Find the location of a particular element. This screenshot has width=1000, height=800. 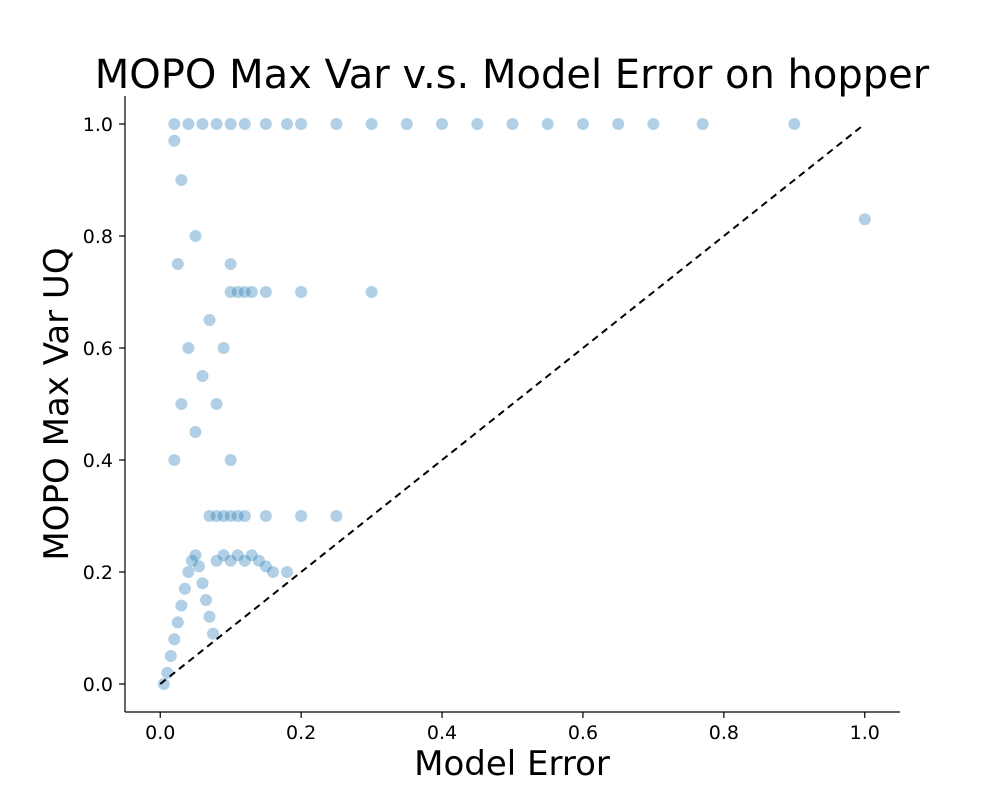

y-axis-label: MOPO Max Var UQ is located at coordinates (57, 403).